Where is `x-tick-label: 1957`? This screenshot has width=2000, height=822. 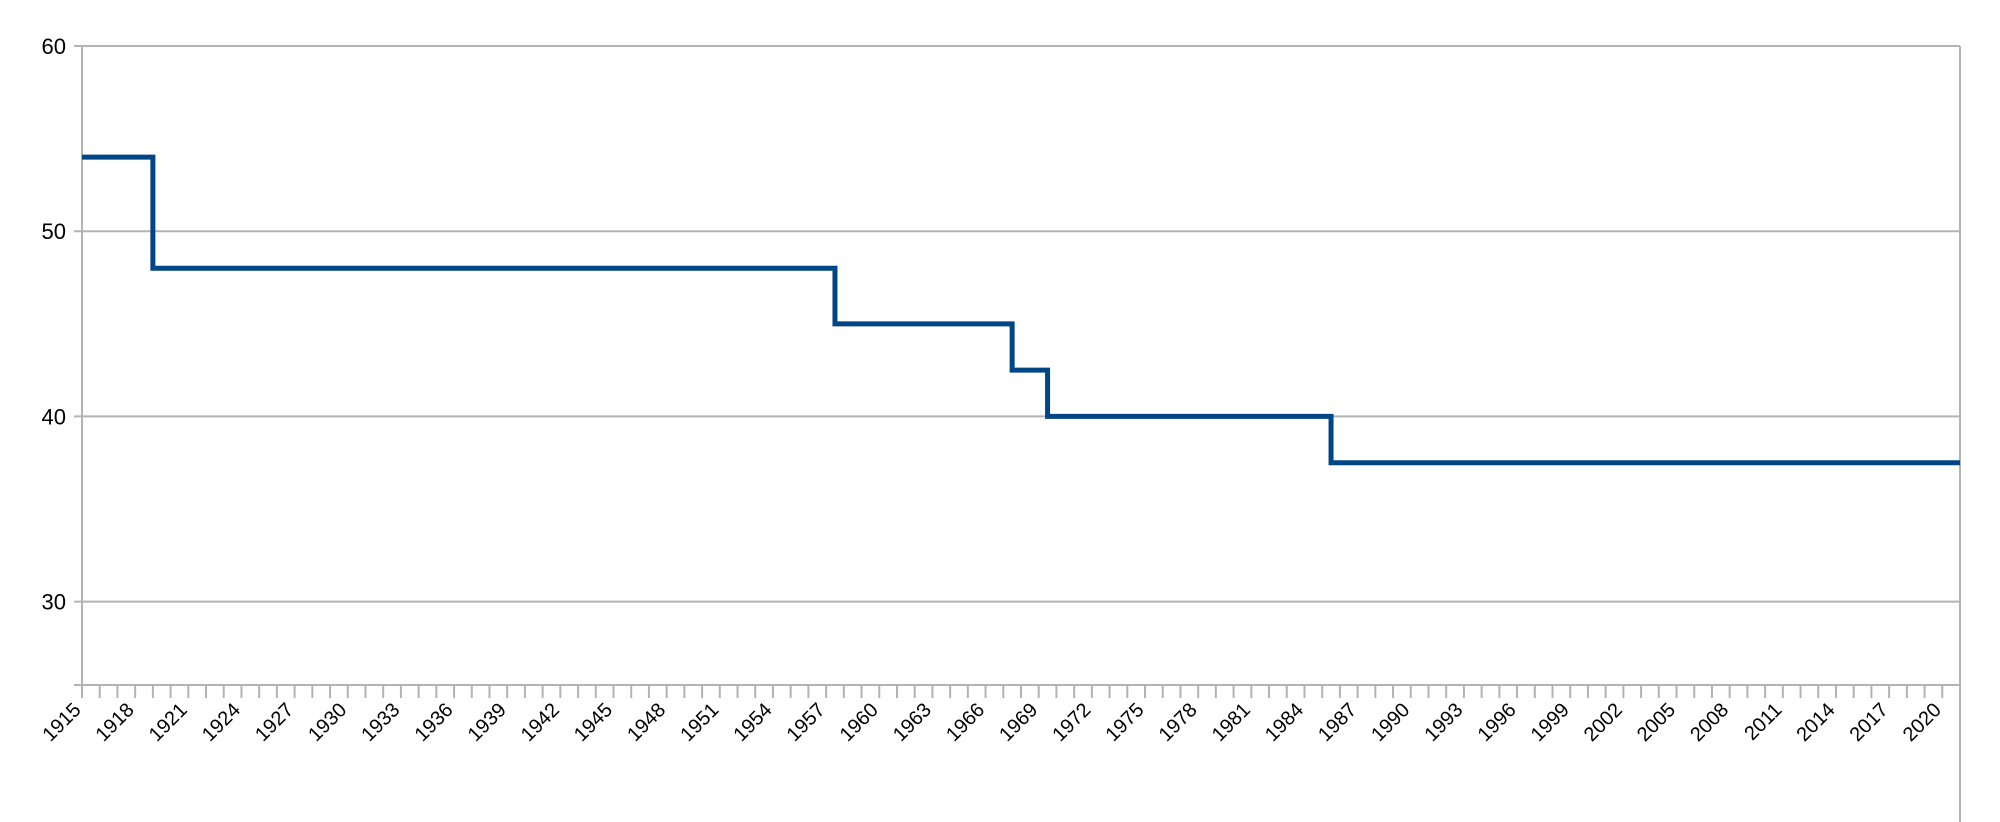
x-tick-label: 1957 is located at coordinates (806, 722).